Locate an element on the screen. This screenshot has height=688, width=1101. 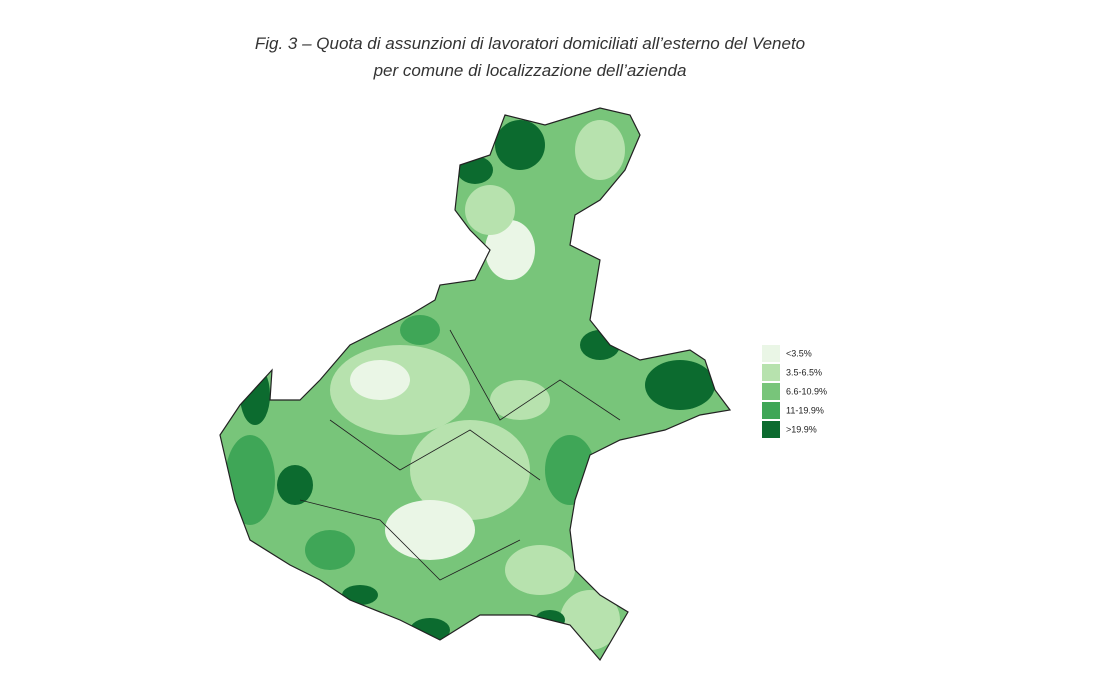
legend: <3.5% 3.5-6.5% 6.6-10.9% 11-19.9% >19.9% is located at coordinates (794, 391).